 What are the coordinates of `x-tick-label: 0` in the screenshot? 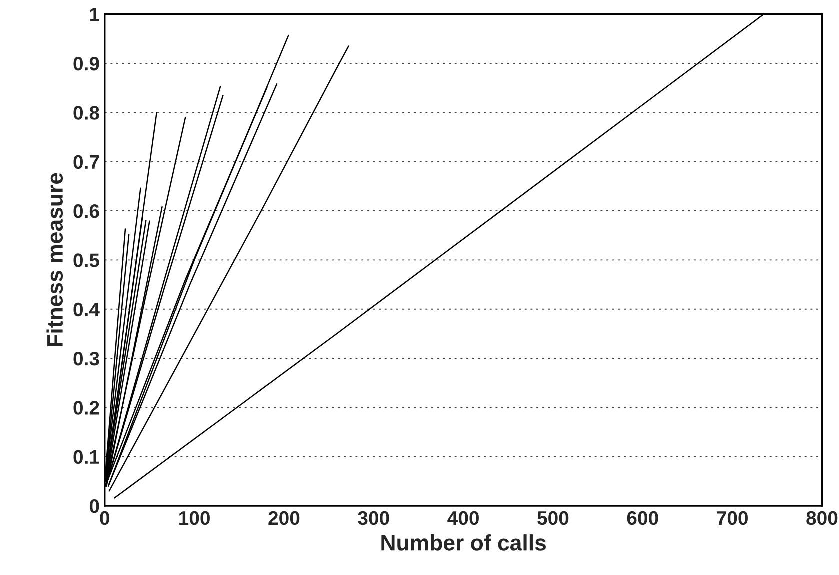 It's located at (105, 518).